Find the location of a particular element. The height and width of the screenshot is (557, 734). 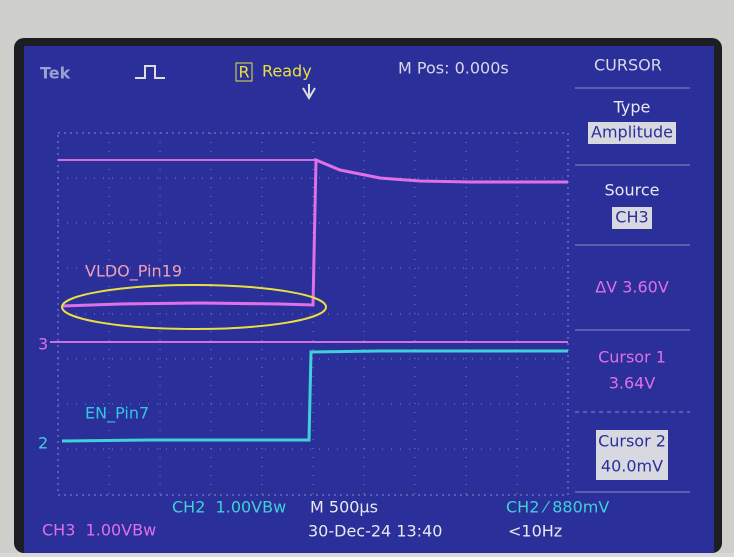

trigger-flag: R is located at coordinates (243, 72).